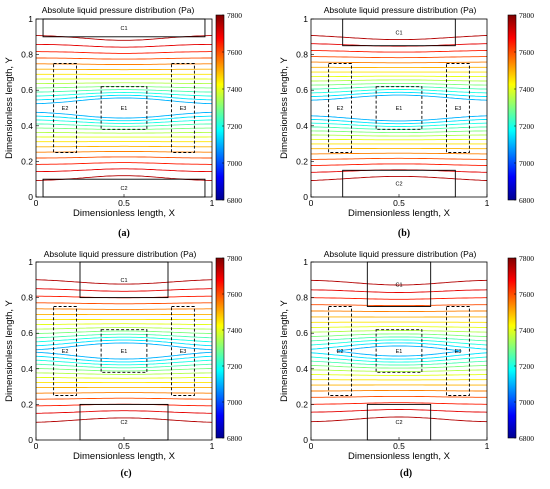 This screenshot has width=550, height=489. I want to click on y-tick-label: 0.2, so click(27, 161).